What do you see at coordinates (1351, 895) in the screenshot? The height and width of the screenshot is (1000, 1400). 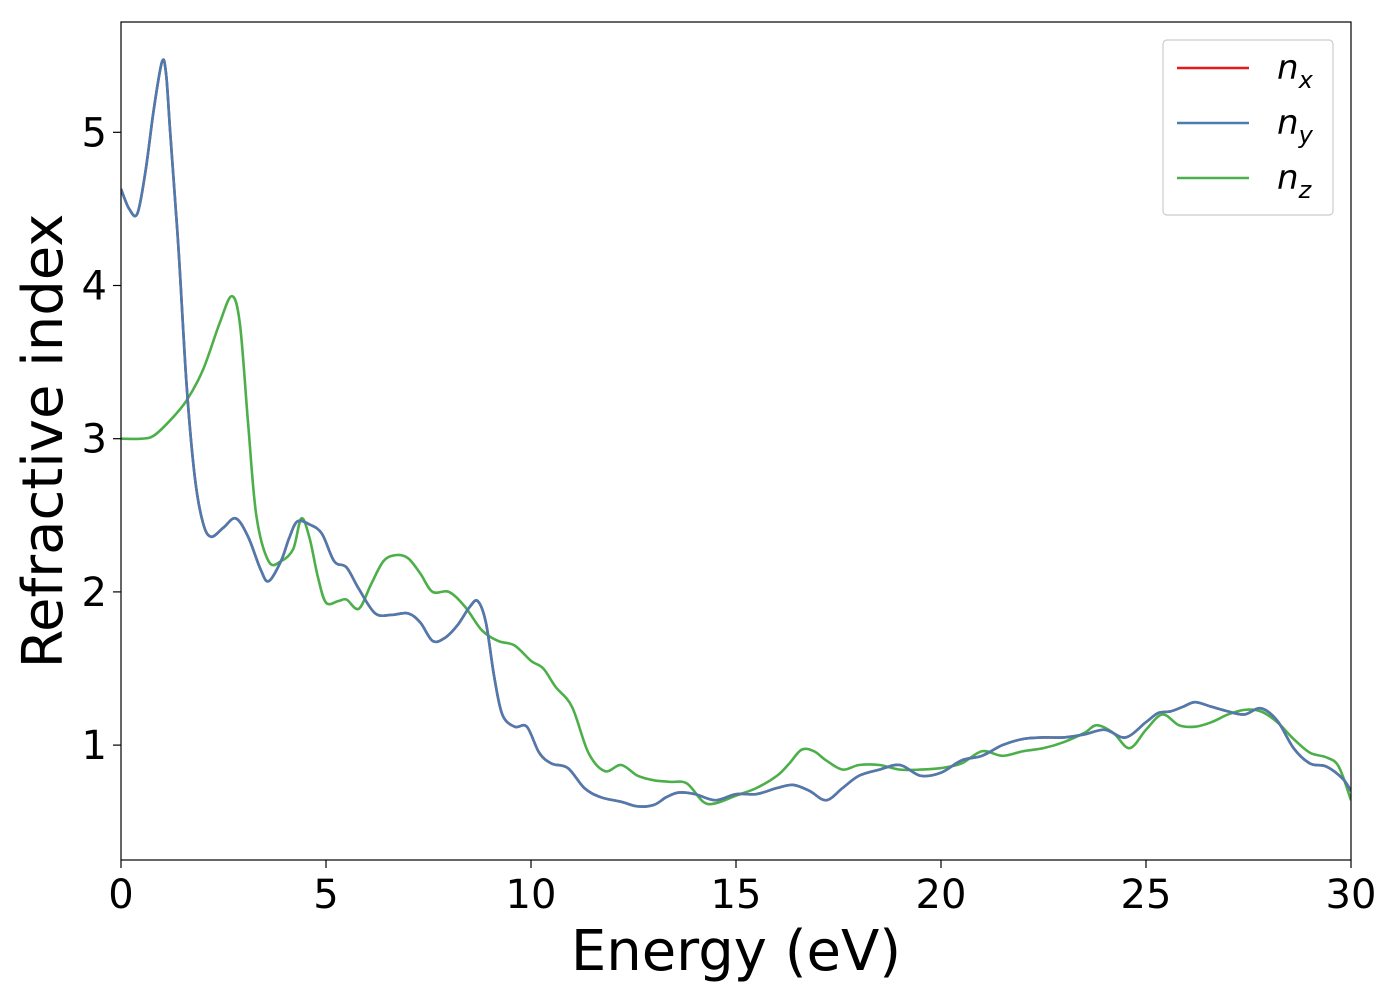 I see `x-tick-label: 30` at bounding box center [1351, 895].